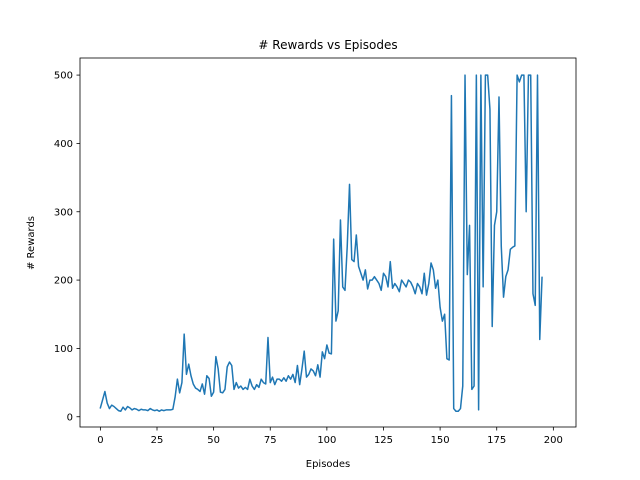 The width and height of the screenshot is (640, 480). I want to click on y-tick-label: 500, so click(63, 76).